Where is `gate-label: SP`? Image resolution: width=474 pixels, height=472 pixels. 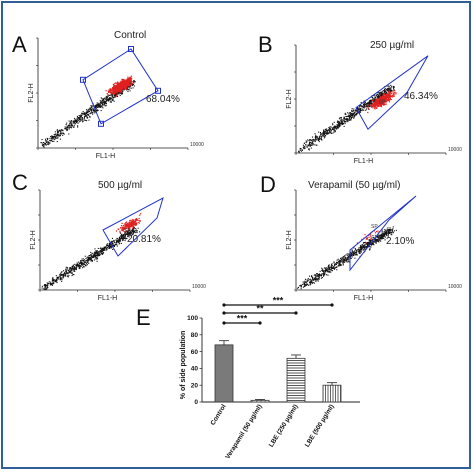 gate-label: SP is located at coordinates (374, 227).